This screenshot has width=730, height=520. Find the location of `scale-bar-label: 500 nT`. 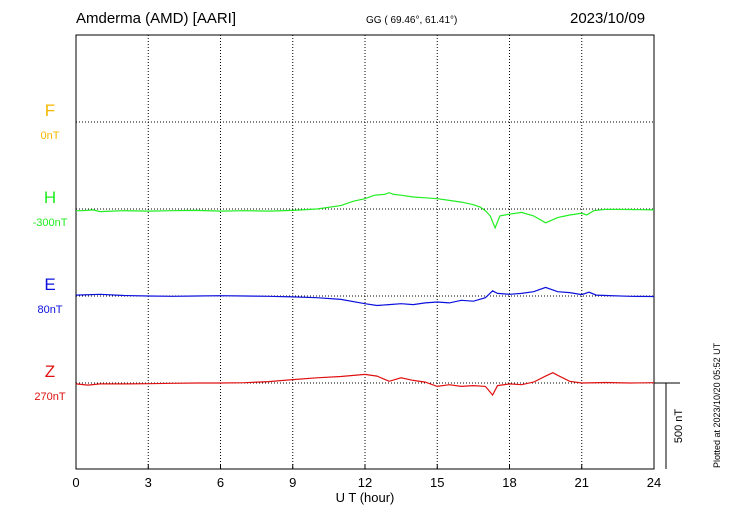

scale-bar-label: 500 nT is located at coordinates (679, 426).